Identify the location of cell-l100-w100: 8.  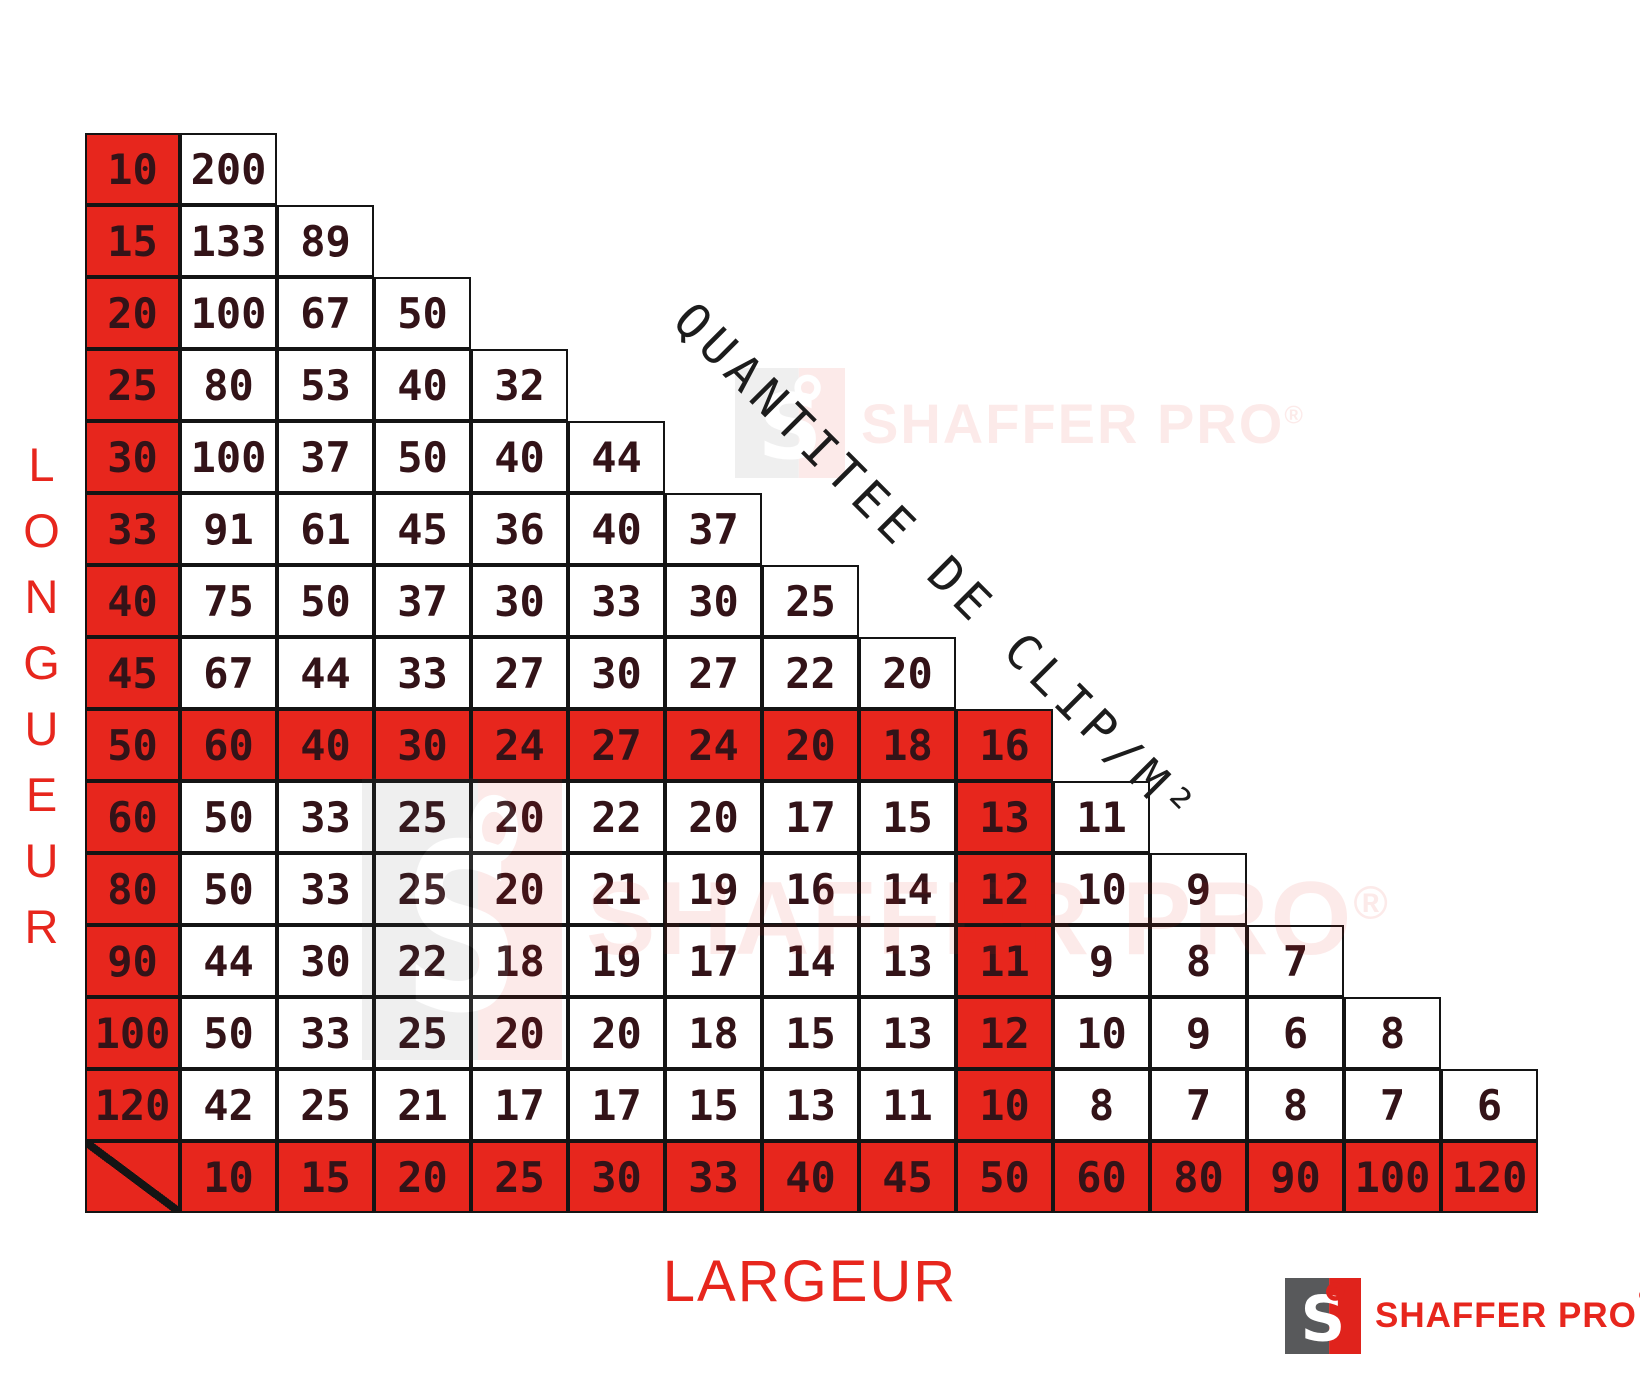
(1392, 1033).